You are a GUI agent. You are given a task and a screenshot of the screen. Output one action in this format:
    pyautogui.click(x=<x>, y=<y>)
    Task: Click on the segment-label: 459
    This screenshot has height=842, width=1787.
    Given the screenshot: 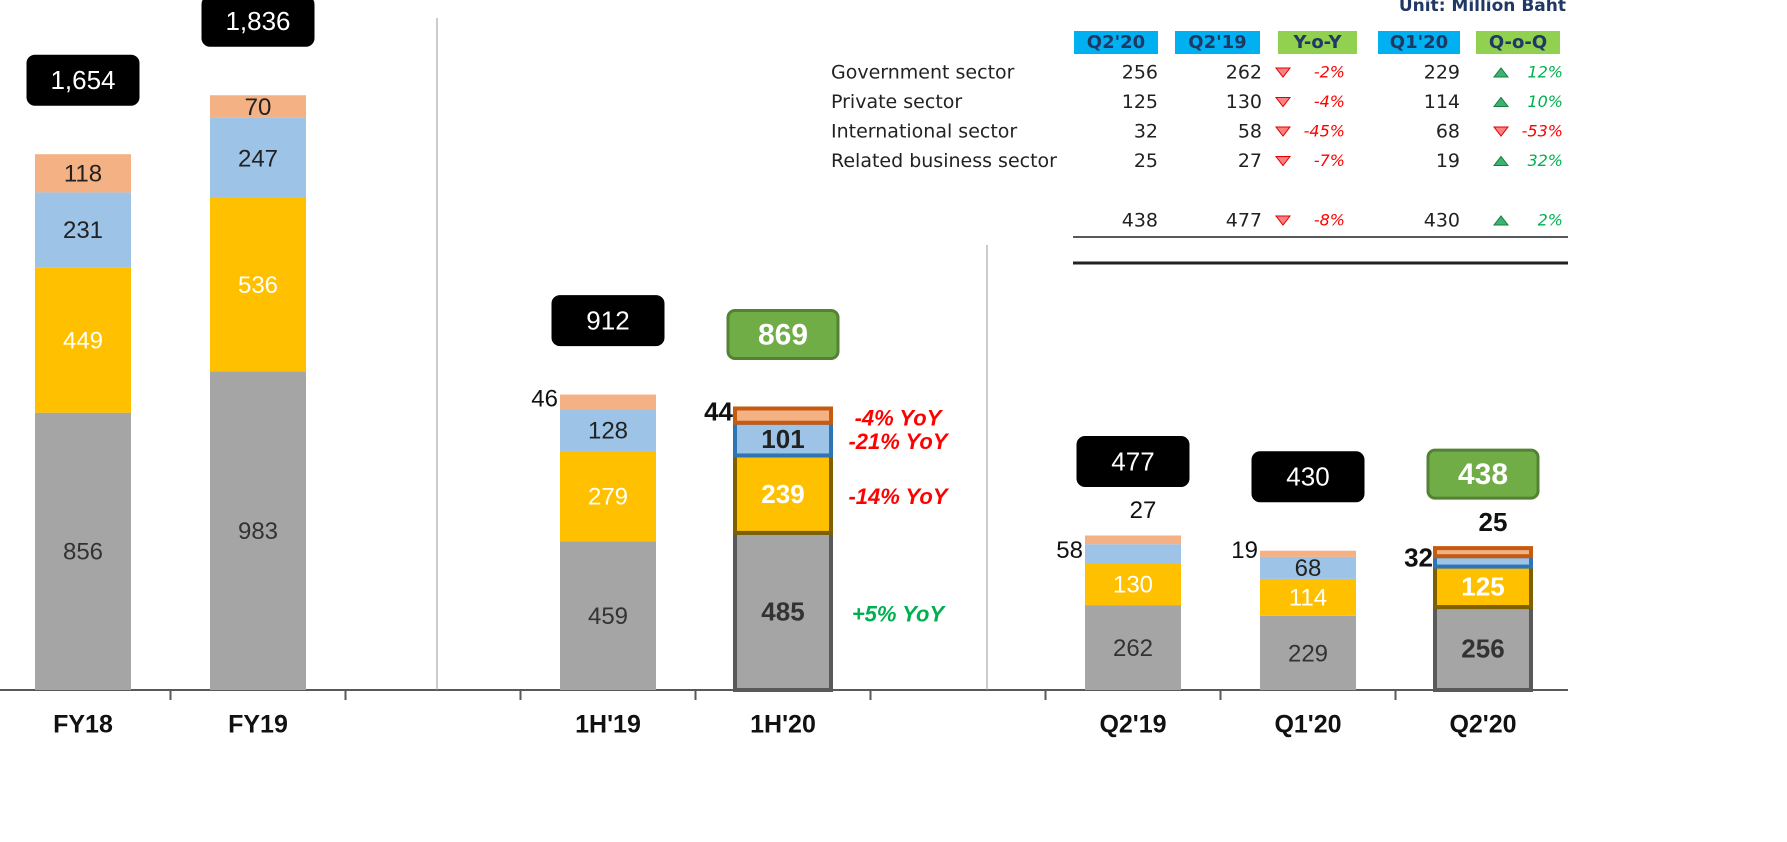 What is the action you would take?
    pyautogui.click(x=608, y=616)
    